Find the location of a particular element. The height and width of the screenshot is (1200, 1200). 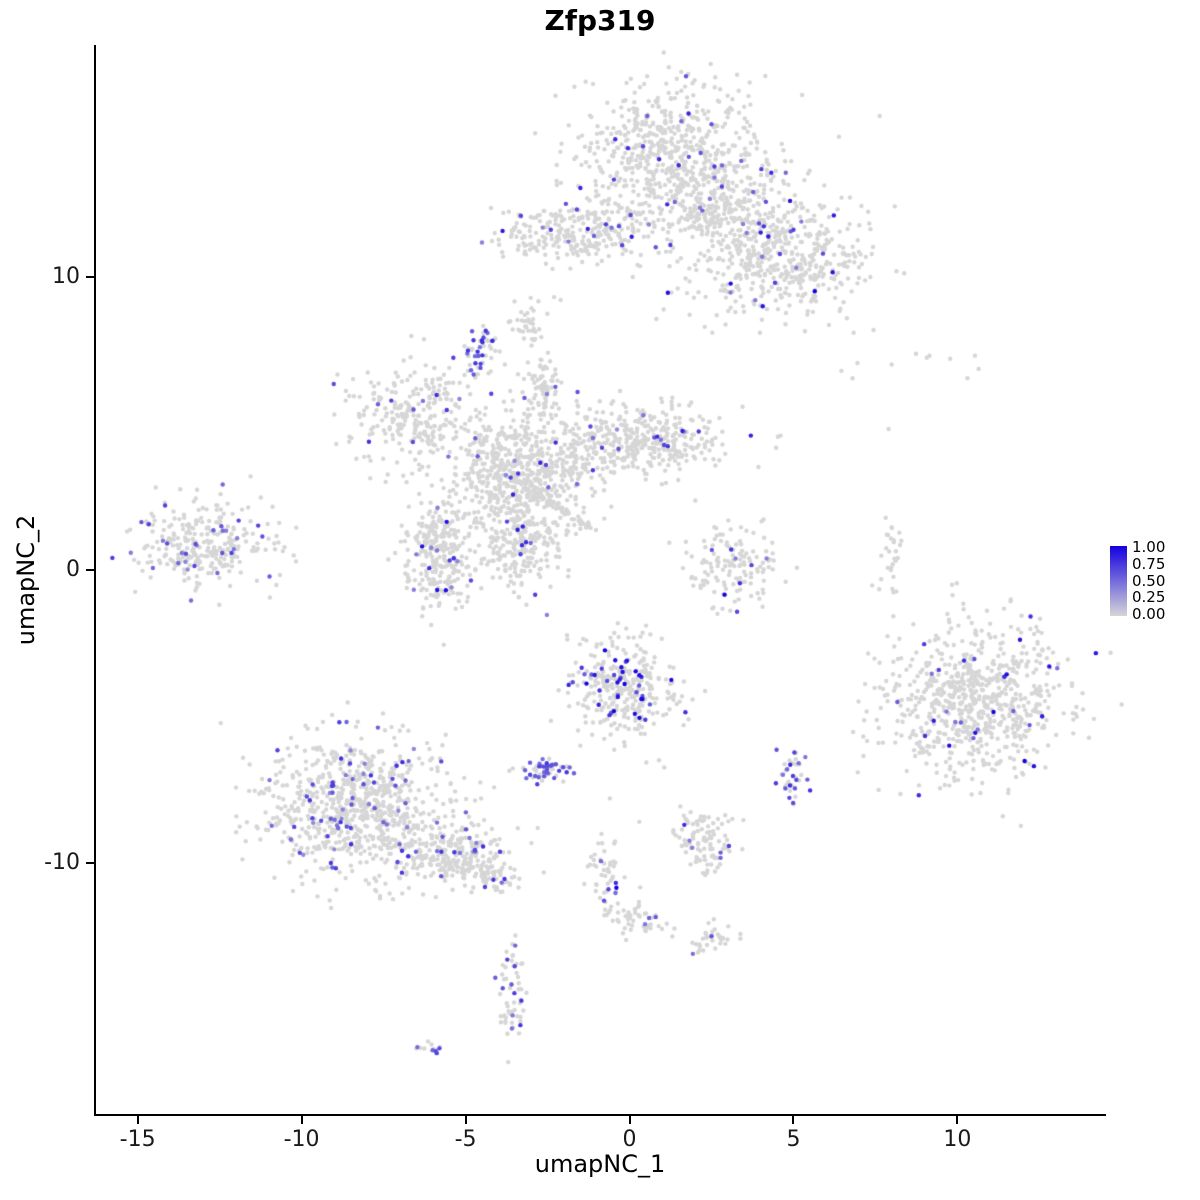

x-axis-line is located at coordinates (600, 1115).